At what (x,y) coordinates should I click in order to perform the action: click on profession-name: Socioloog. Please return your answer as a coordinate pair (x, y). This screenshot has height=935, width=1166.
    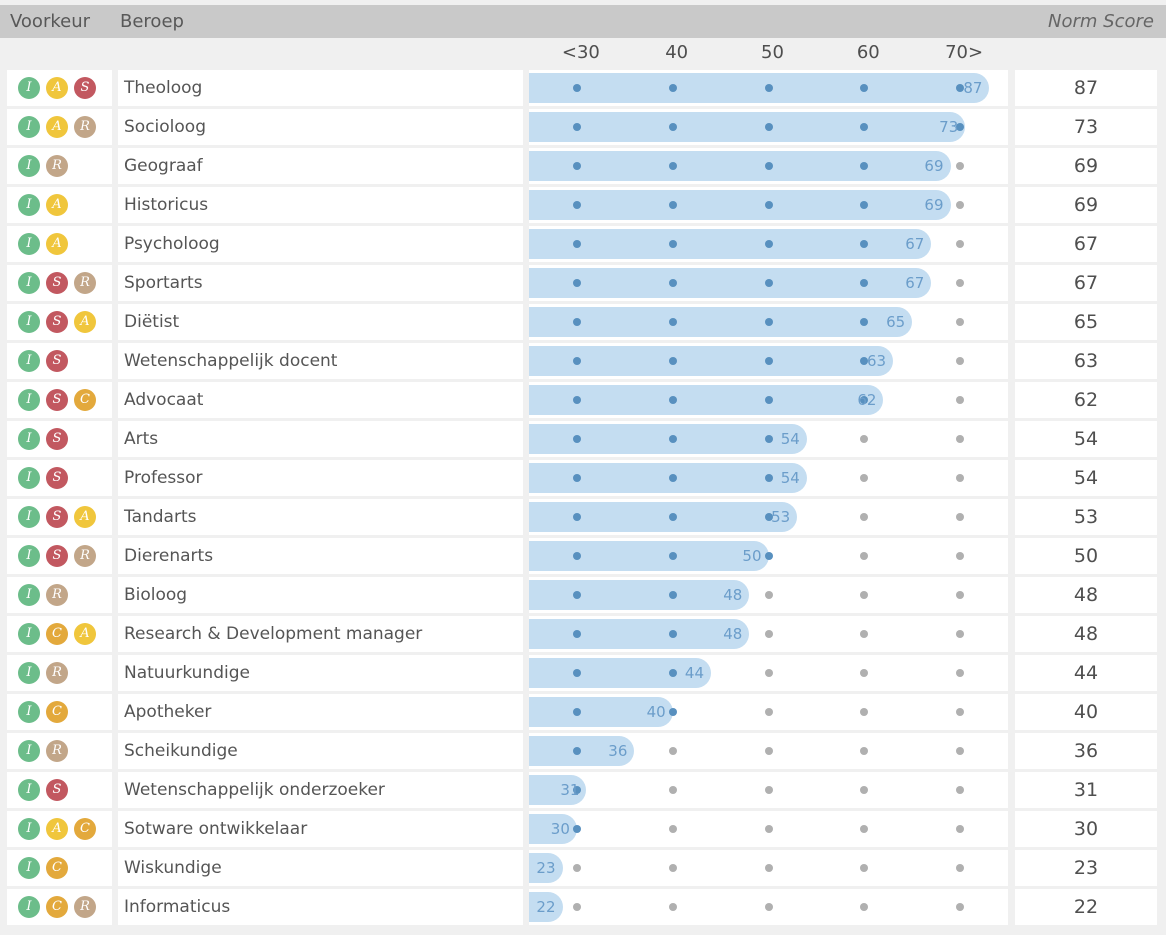
    Looking at the image, I should click on (320, 127).